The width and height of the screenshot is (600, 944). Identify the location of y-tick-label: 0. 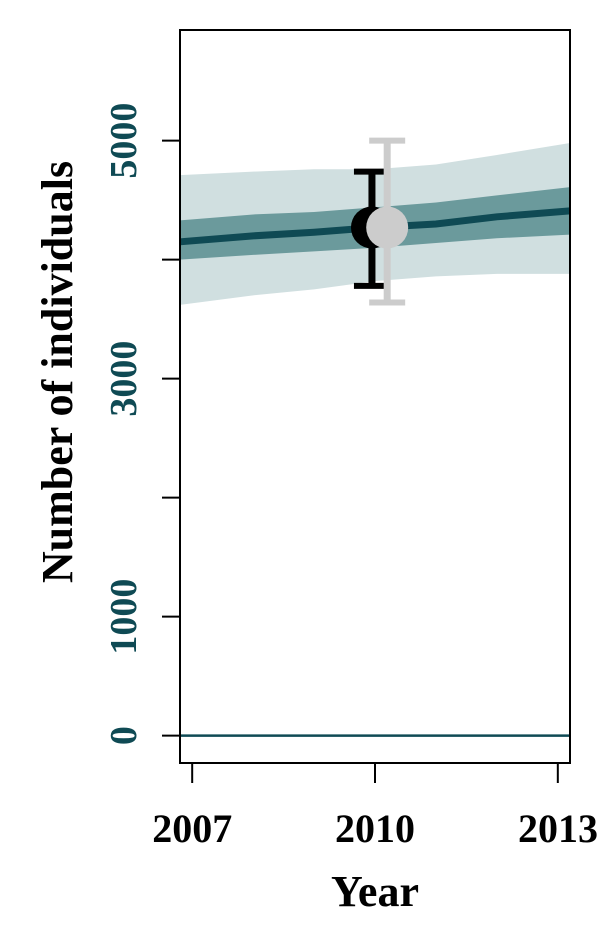
(124, 735).